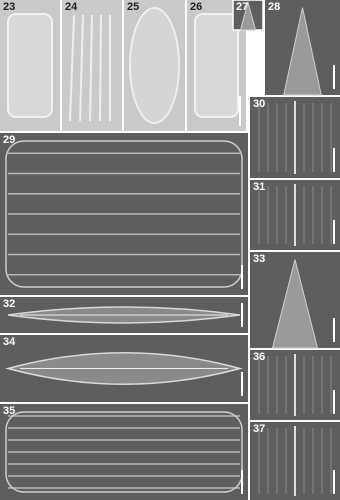 The height and width of the screenshot is (500, 340). What do you see at coordinates (196, 7) in the screenshot?
I see `panel-label: 26` at bounding box center [196, 7].